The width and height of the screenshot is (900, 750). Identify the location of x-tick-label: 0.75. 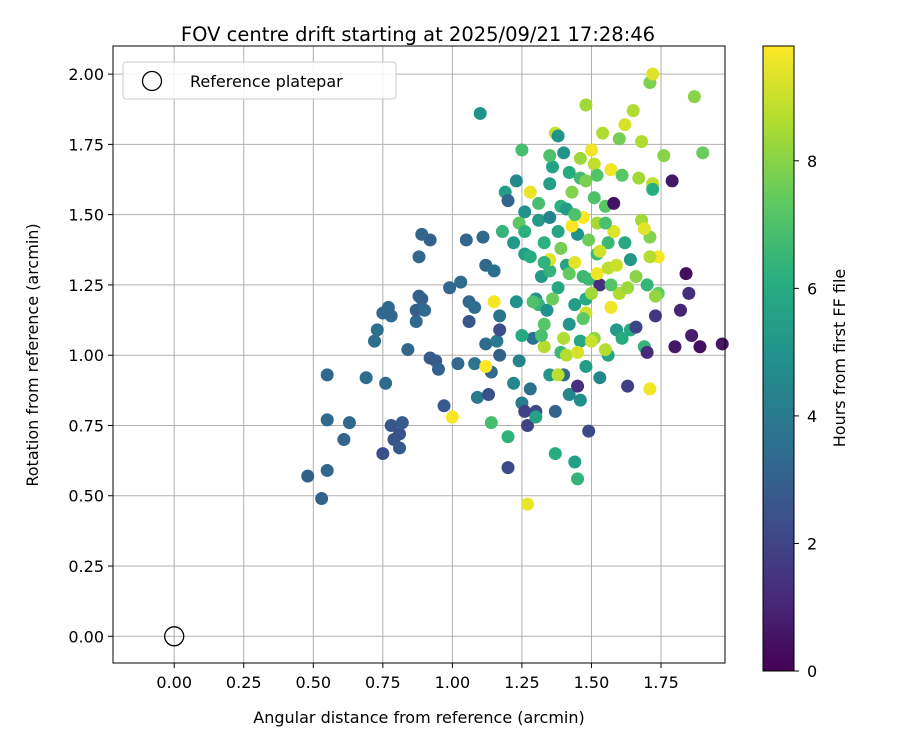
(383, 682).